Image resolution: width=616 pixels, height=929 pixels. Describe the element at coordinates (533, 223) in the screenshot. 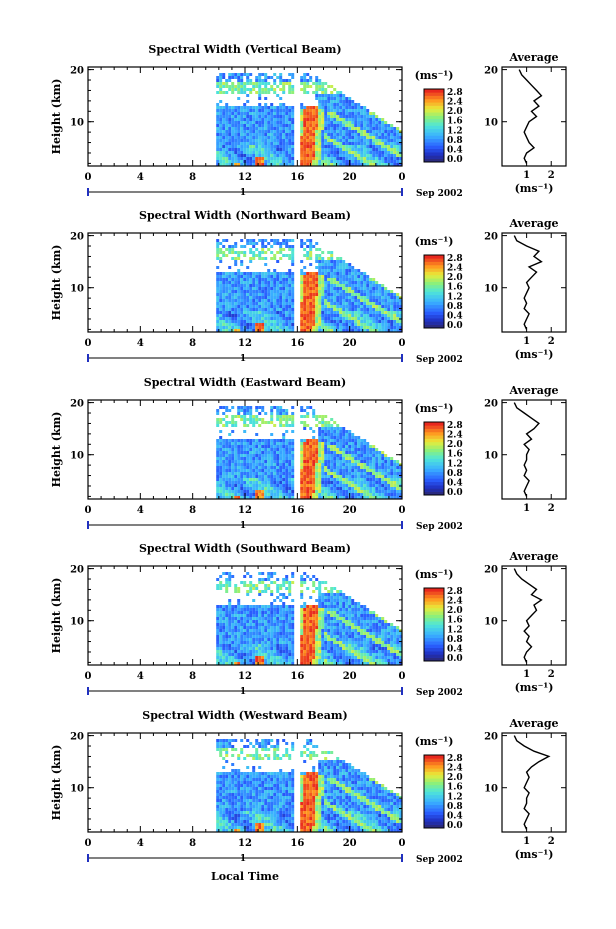

I see `average-title: Average` at that location.